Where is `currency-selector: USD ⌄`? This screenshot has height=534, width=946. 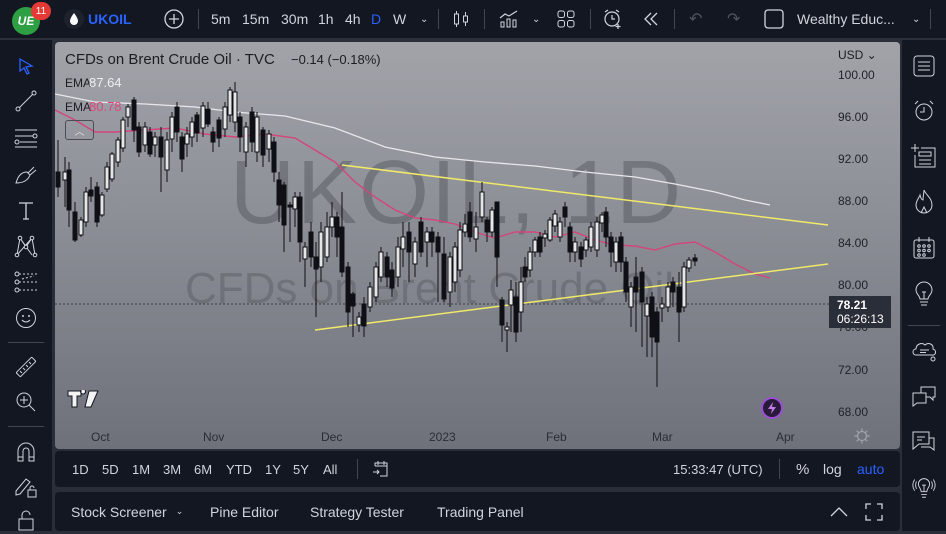
currency-selector: USD ⌄ is located at coordinates (857, 55).